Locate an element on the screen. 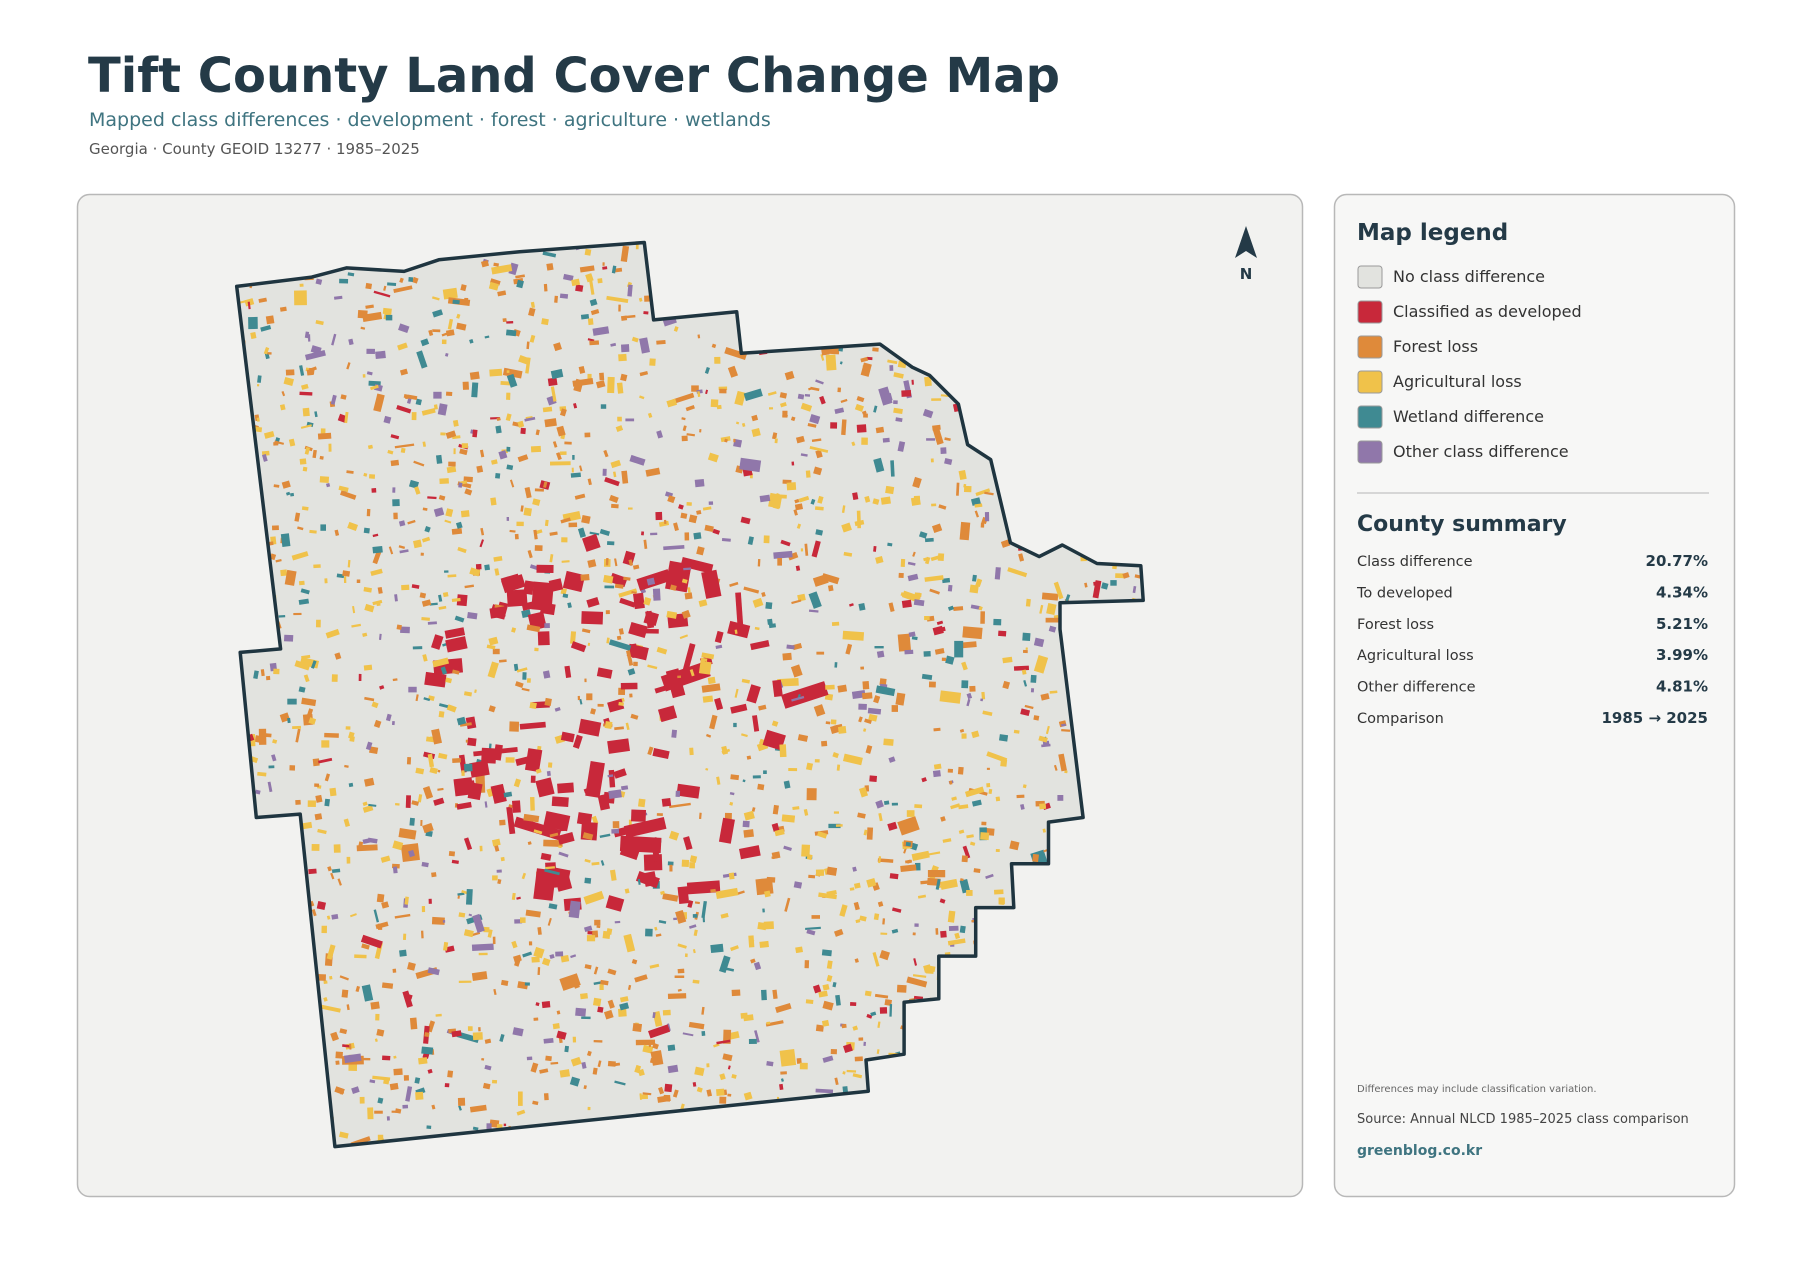 Image resolution: width=1800 pixels, height=1273 pixels. meta: Georgia · County GEOID 13277 · 1985–2025 is located at coordinates (254, 149).